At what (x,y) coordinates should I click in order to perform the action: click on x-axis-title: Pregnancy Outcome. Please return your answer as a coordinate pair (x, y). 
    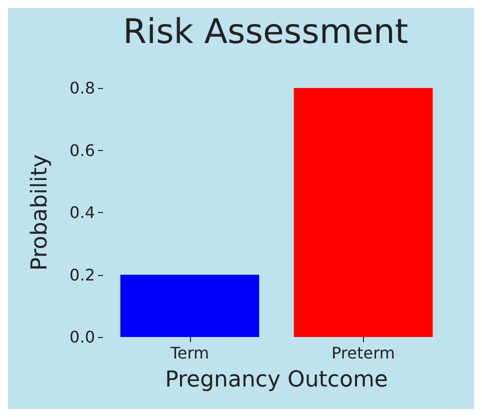
    Looking at the image, I should click on (276, 380).